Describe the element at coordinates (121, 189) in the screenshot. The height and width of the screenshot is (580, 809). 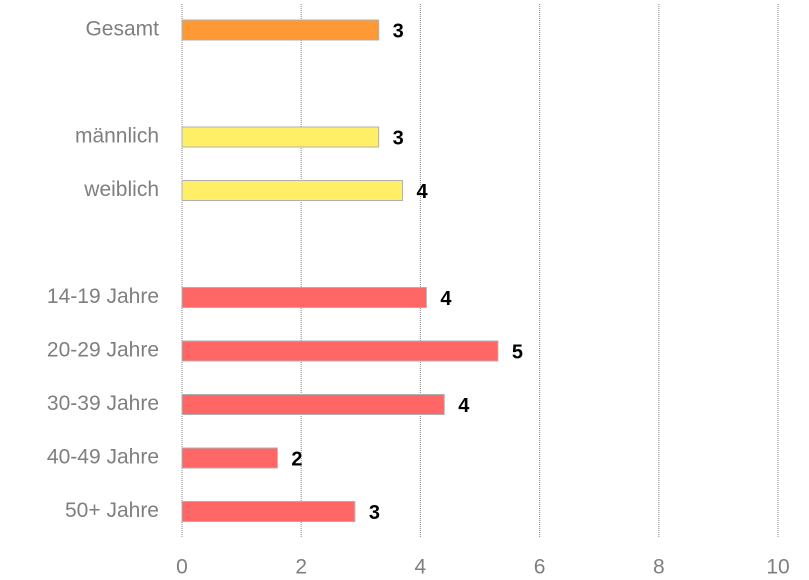
I see `y-tick-label: weiblich` at that location.